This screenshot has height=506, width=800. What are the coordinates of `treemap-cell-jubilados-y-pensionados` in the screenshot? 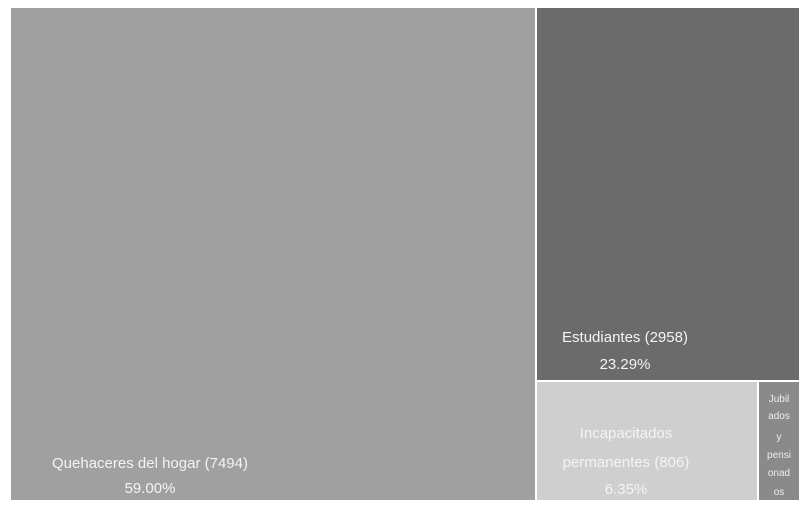 It's located at (778, 441).